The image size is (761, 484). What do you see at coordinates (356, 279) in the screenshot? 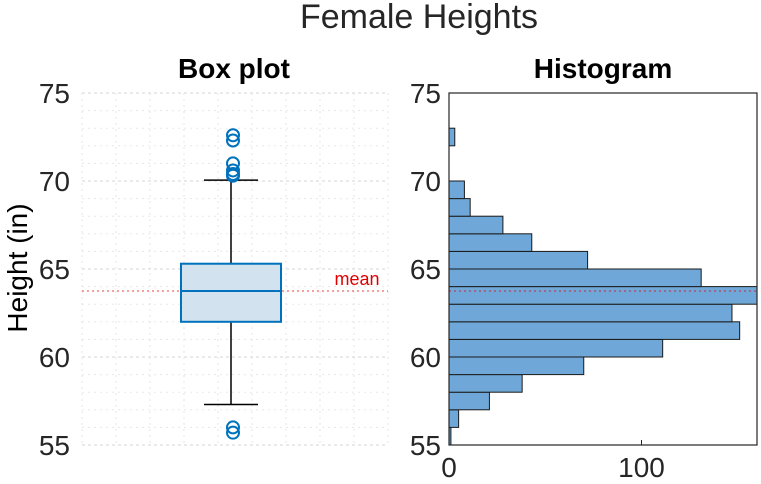
I see `mean-label: mean` at bounding box center [356, 279].